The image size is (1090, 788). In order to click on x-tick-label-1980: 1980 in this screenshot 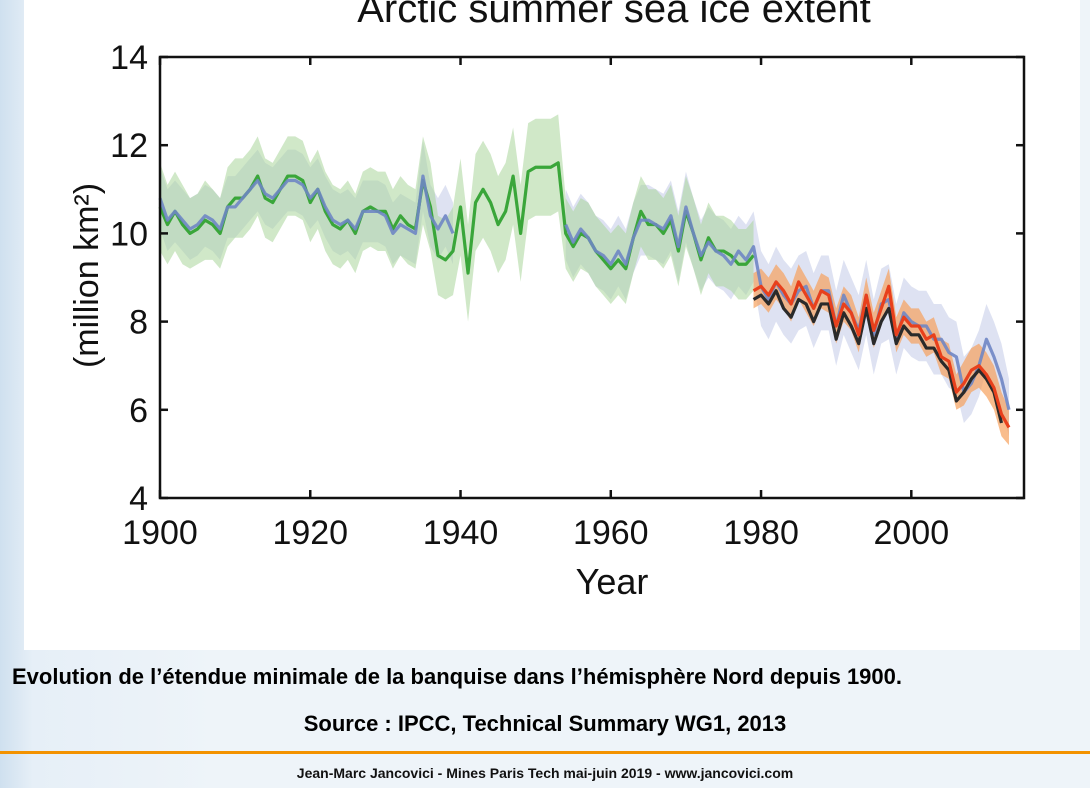, I will do `click(761, 533)`.